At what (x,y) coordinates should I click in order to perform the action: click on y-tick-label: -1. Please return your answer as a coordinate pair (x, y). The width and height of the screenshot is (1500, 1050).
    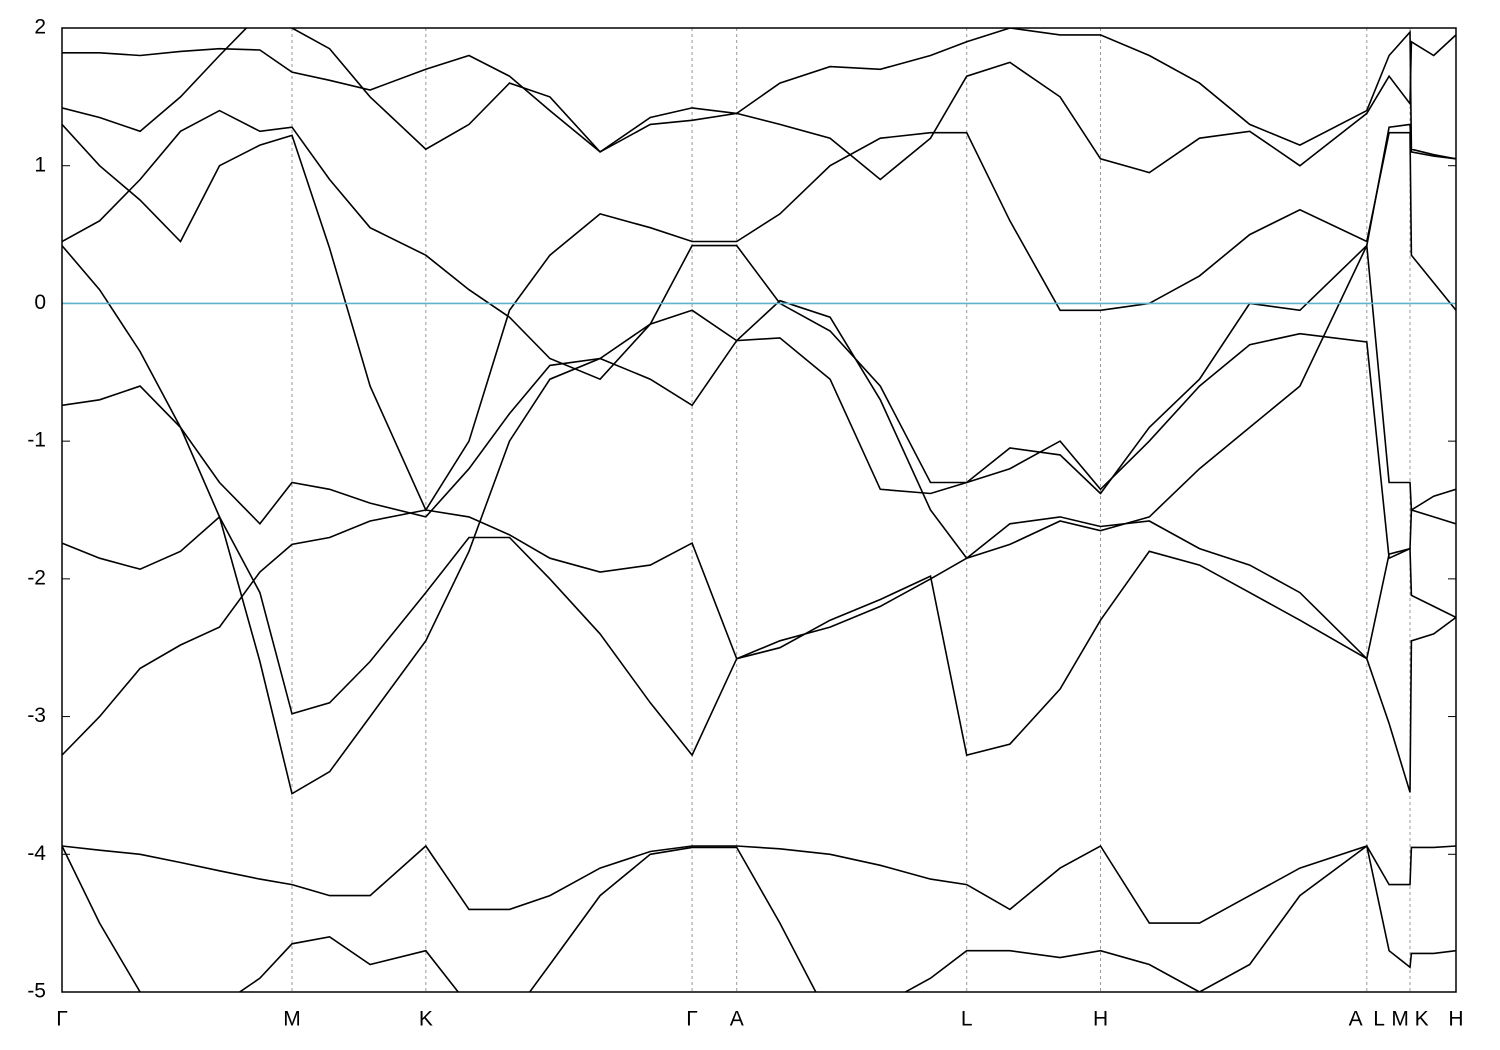
    Looking at the image, I should click on (36, 440).